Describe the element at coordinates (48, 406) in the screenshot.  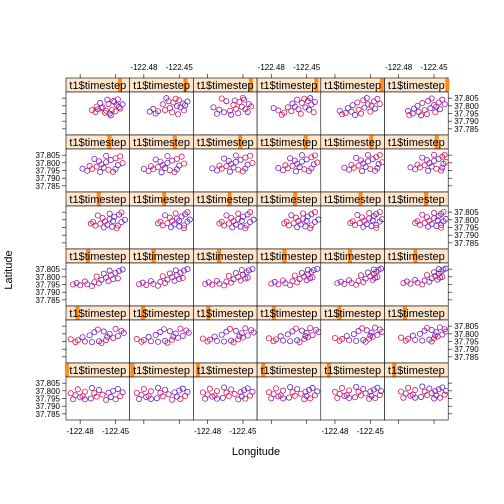
I see `y-tick-label-left: 37.790` at that location.